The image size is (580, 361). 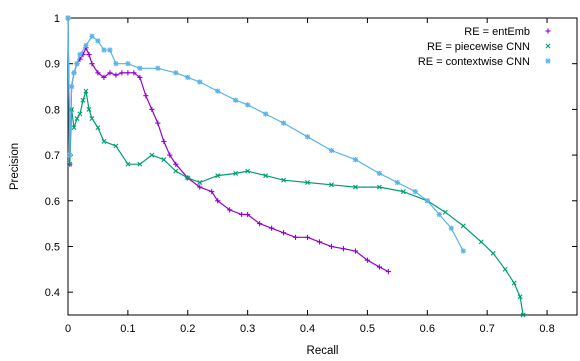 What do you see at coordinates (52, 156) in the screenshot?
I see `y-tick-label: 0.7` at bounding box center [52, 156].